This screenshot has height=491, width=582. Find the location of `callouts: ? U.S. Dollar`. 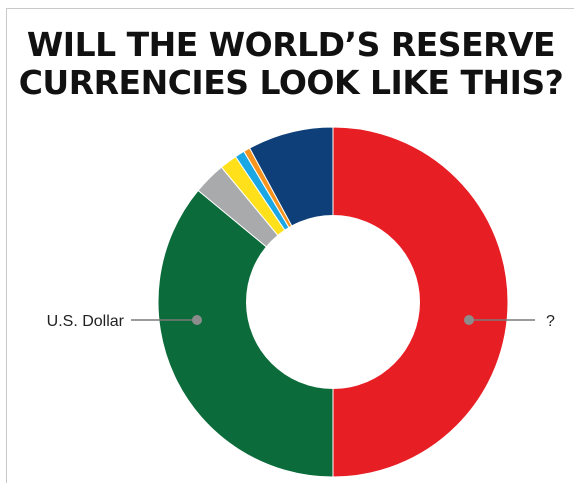

callouts: ? U.S. Dollar is located at coordinates (301, 321).